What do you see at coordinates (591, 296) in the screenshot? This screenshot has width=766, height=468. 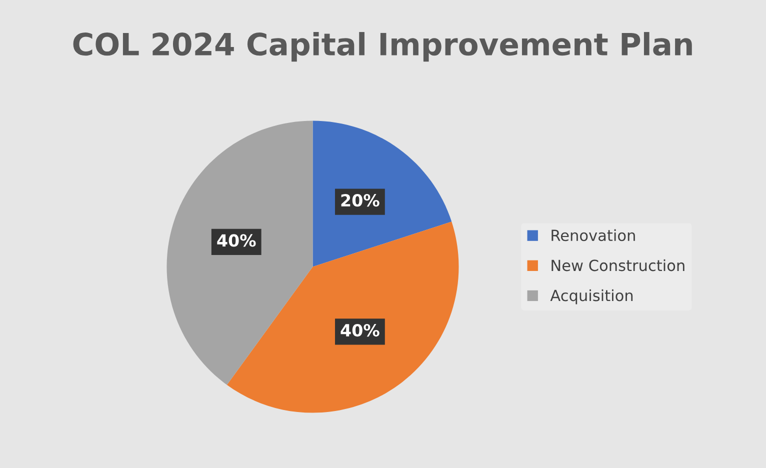 I see `legend-label: Acquisition` at bounding box center [591, 296].